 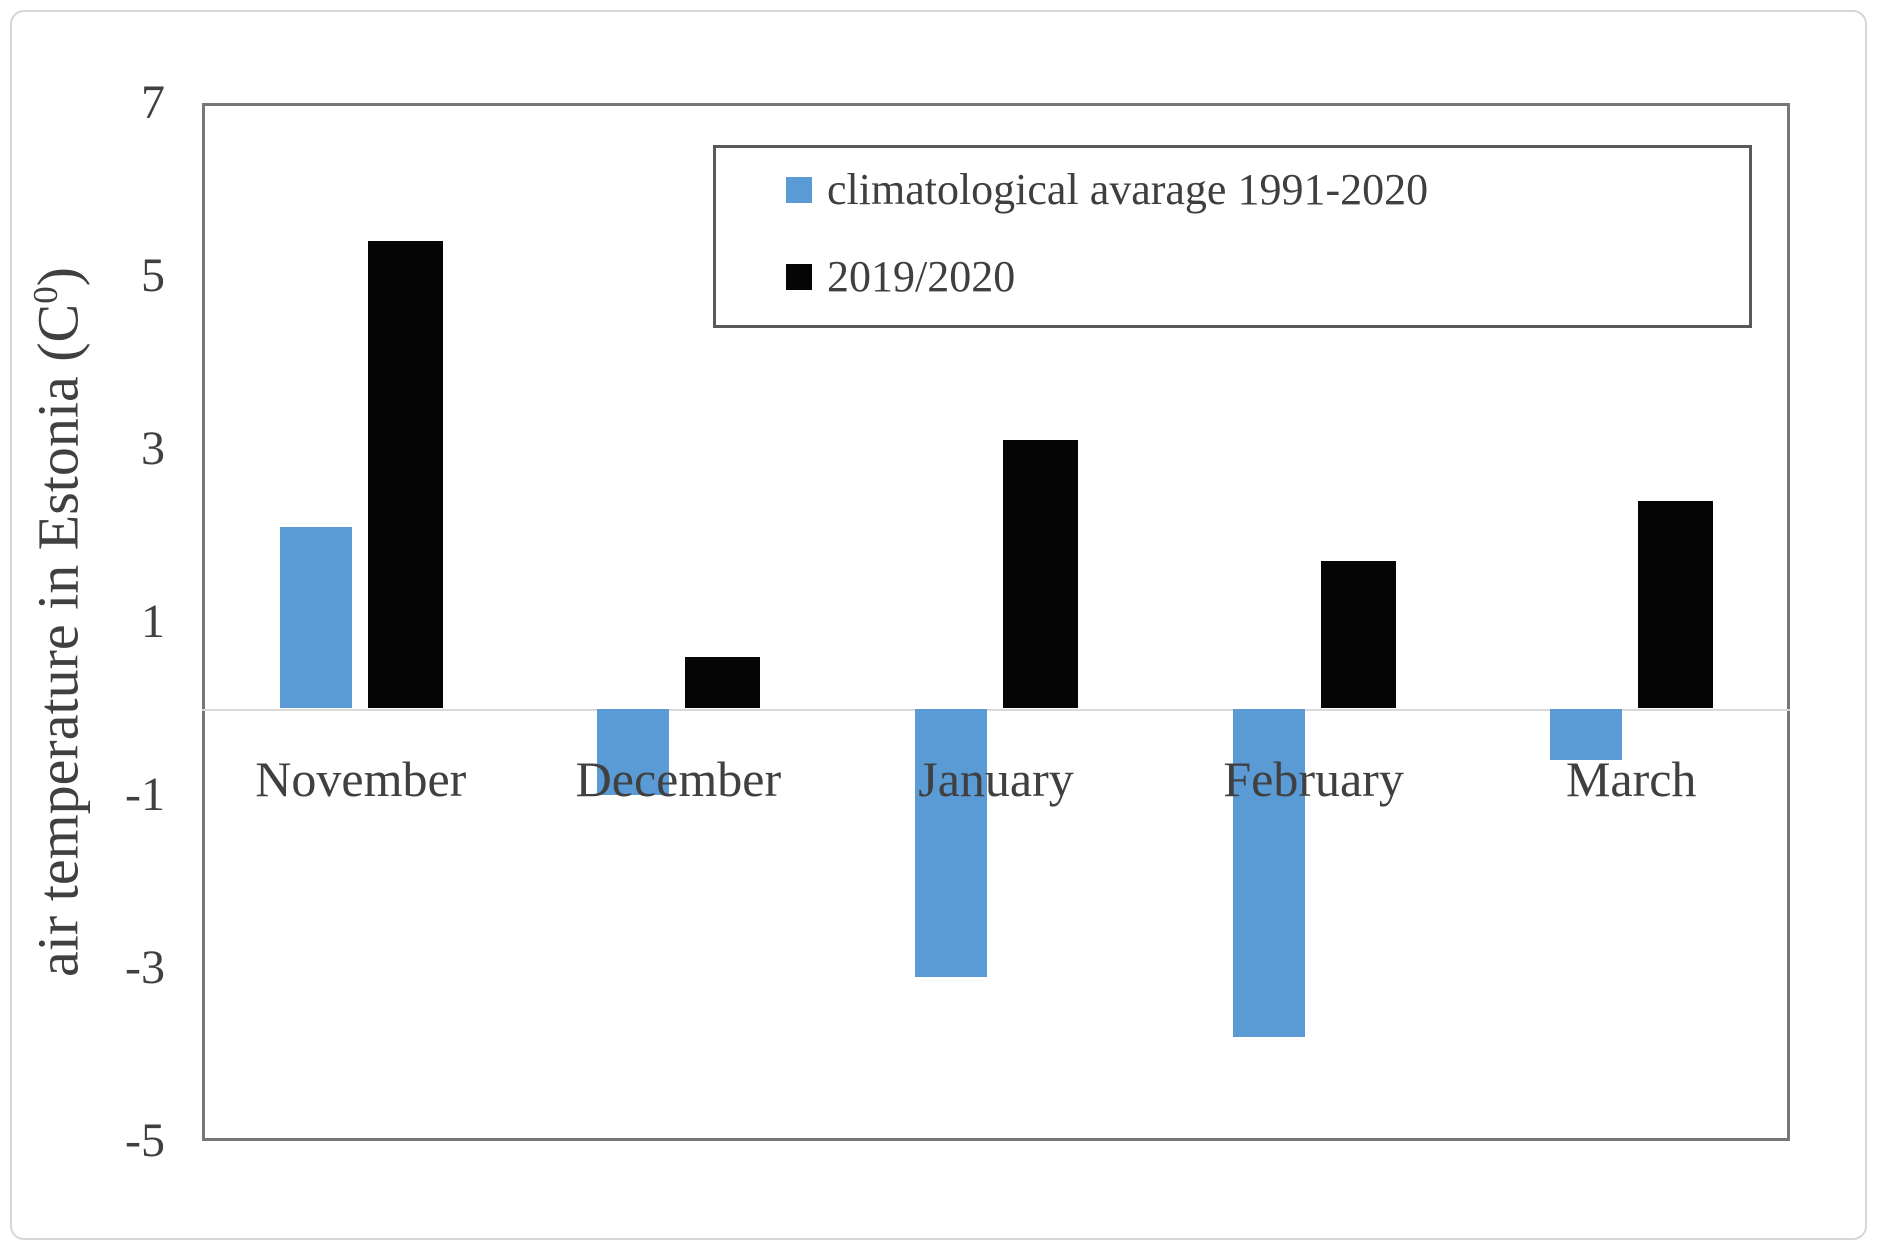 What do you see at coordinates (1676, 604) in the screenshot?
I see `bar-season-march` at bounding box center [1676, 604].